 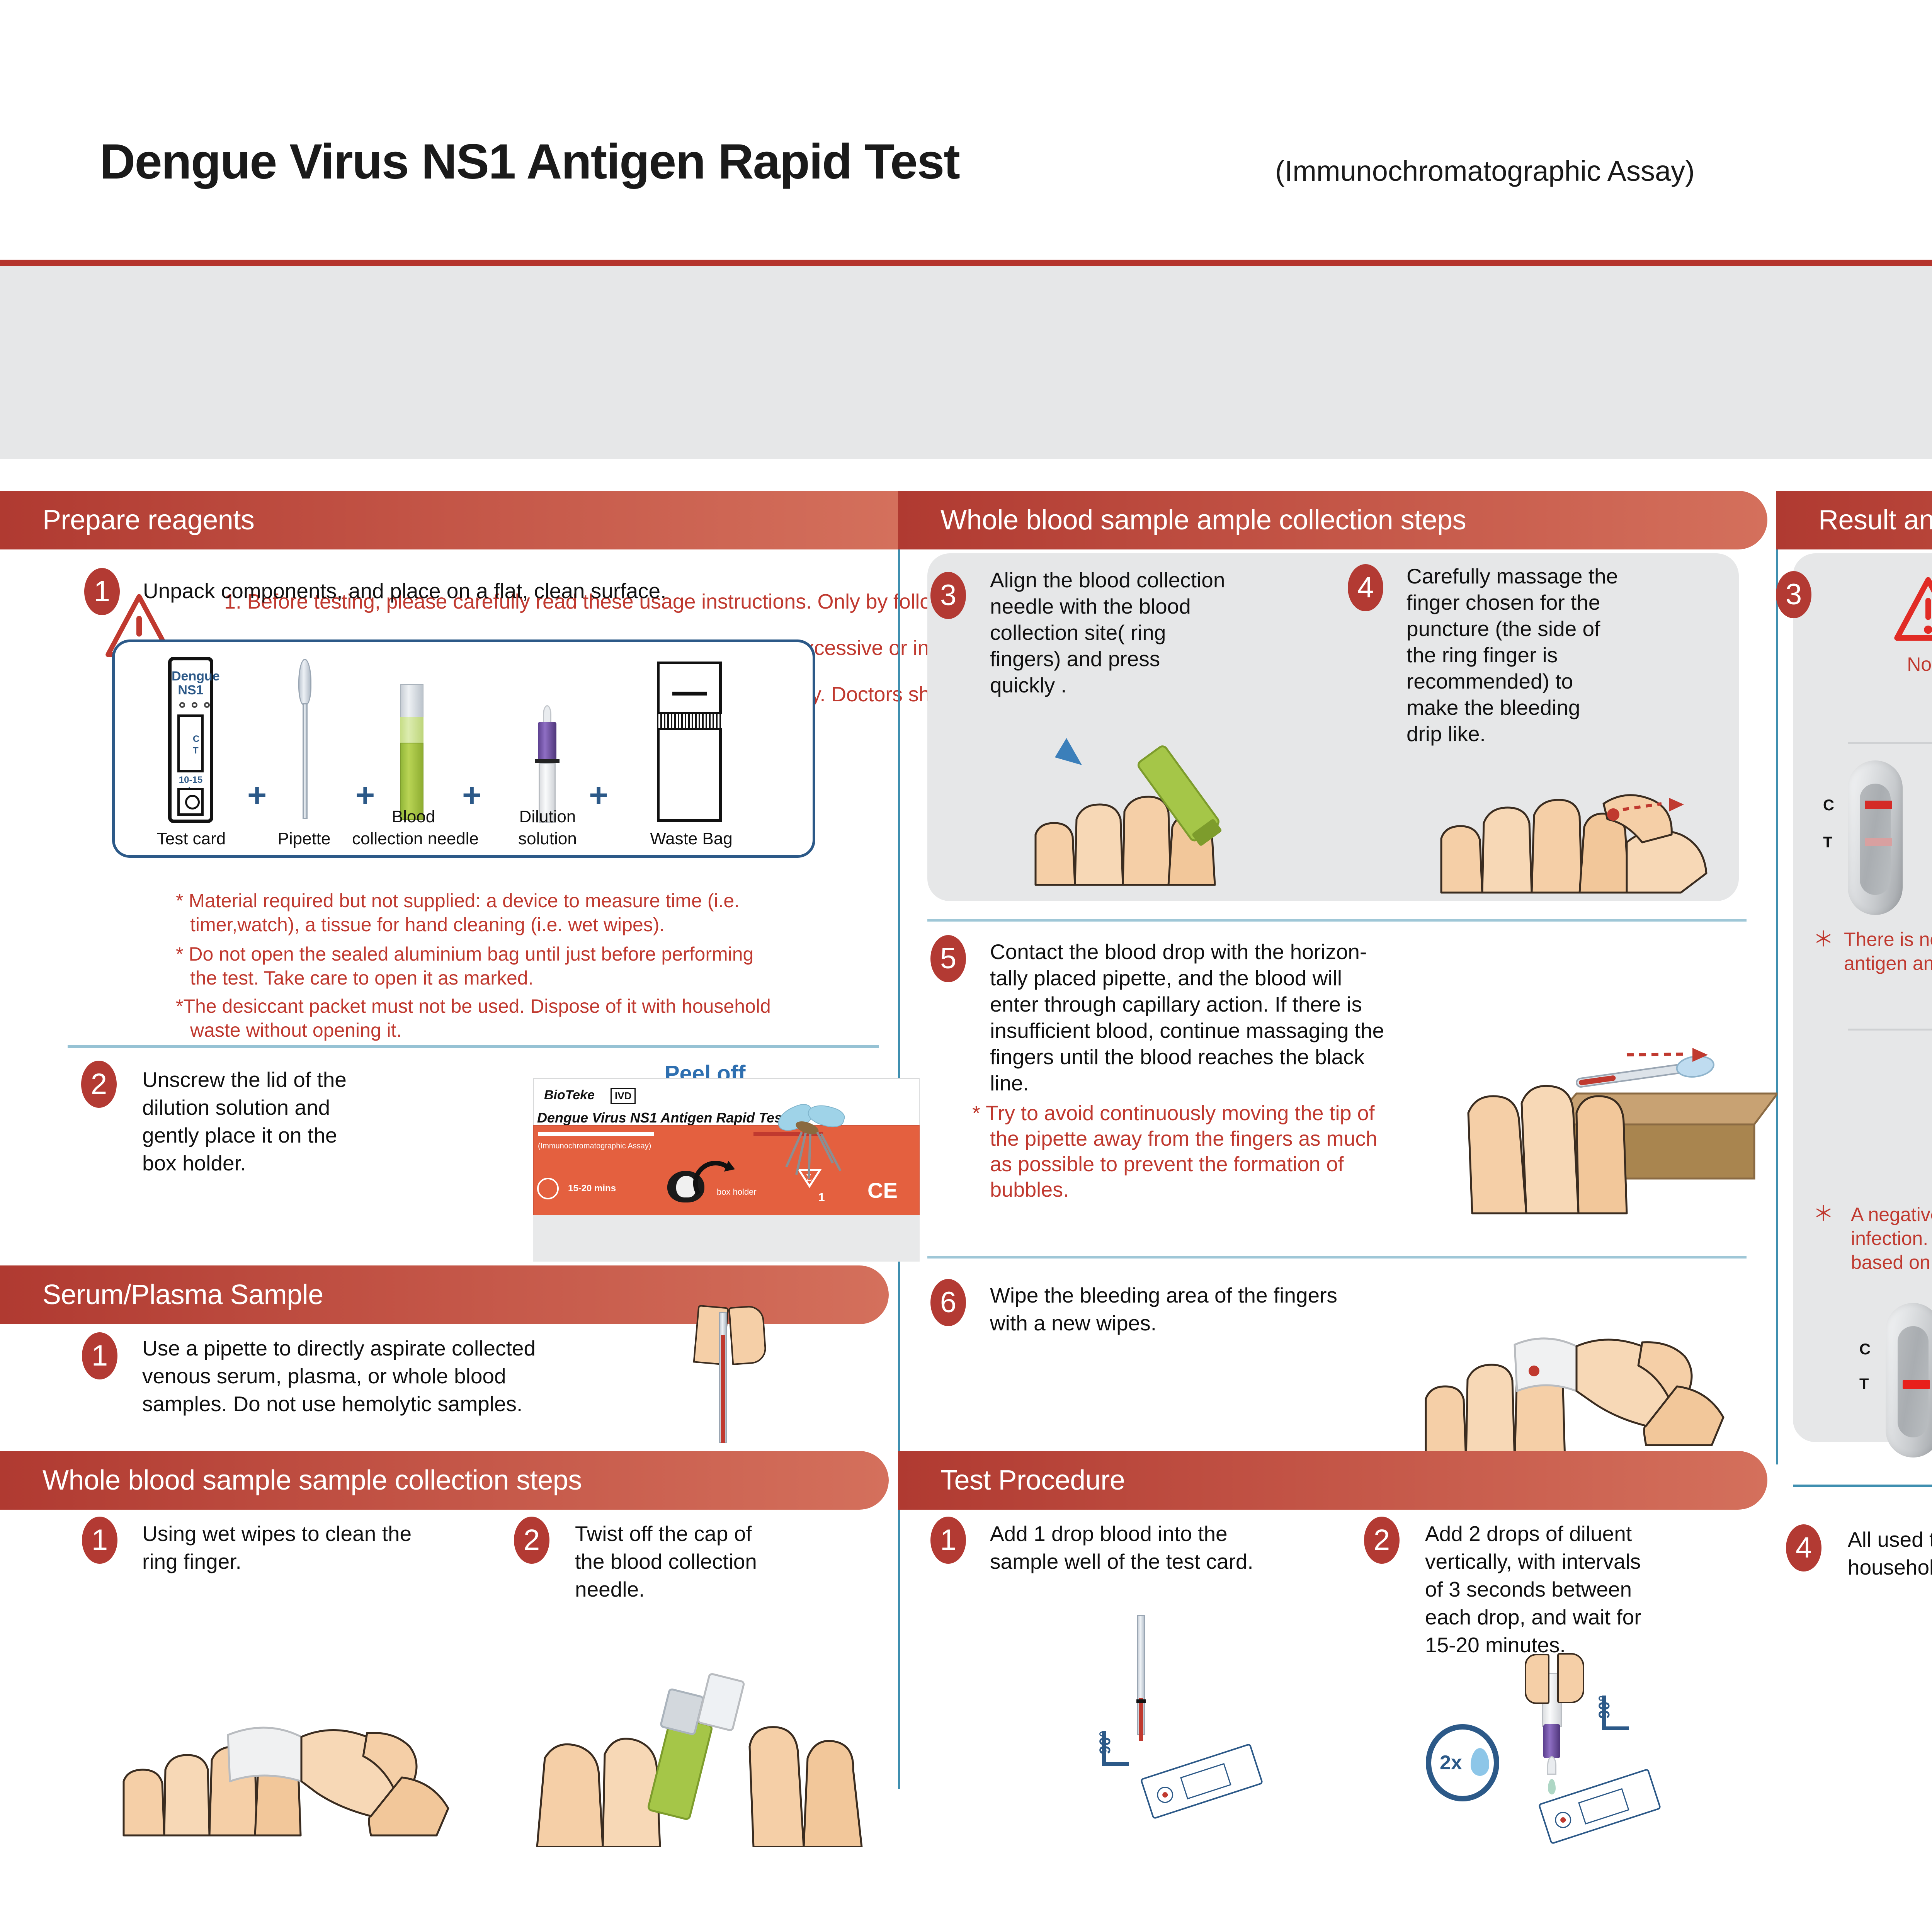 I want to click on step-text-wbmid-4-l6: make the bleeding, so click(x=1493, y=708).